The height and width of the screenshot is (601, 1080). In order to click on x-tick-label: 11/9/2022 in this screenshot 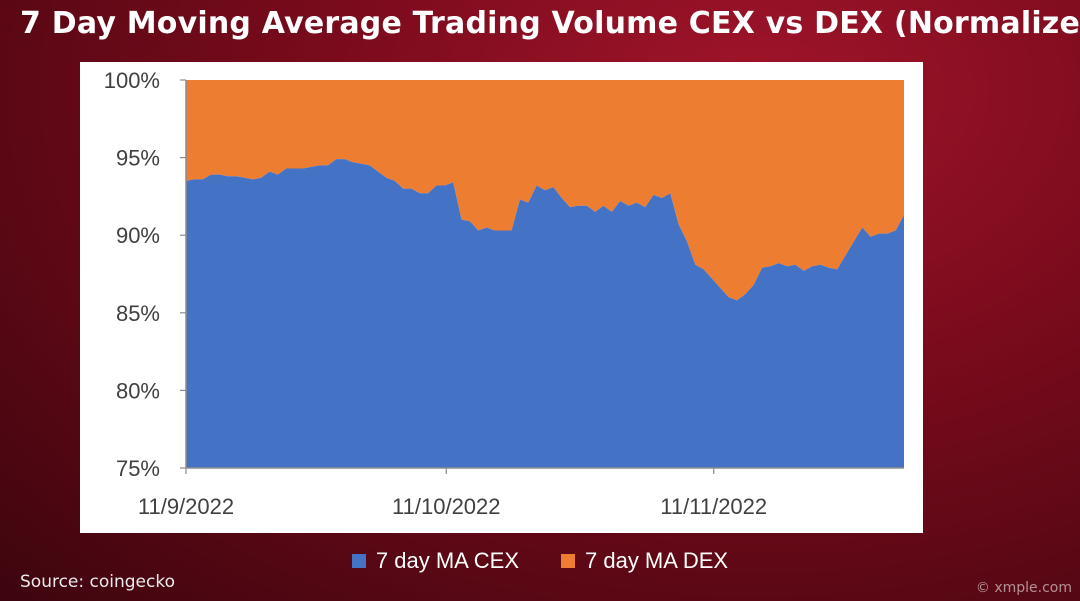, I will do `click(186, 506)`.